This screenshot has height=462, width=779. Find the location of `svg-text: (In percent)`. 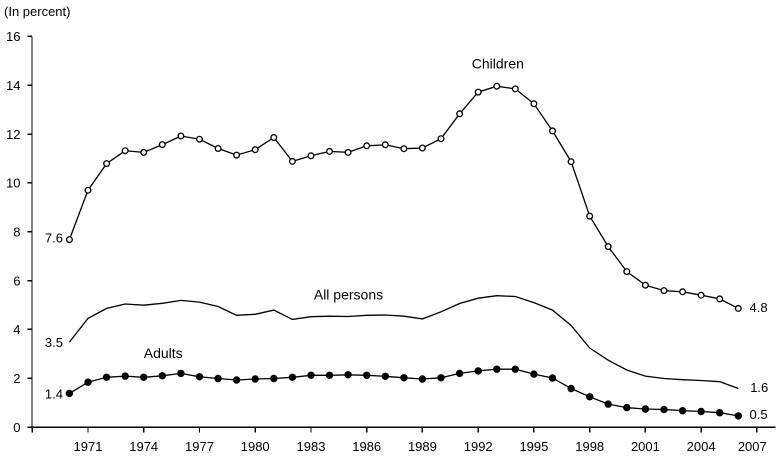

svg-text: (In percent) is located at coordinates (37, 11).